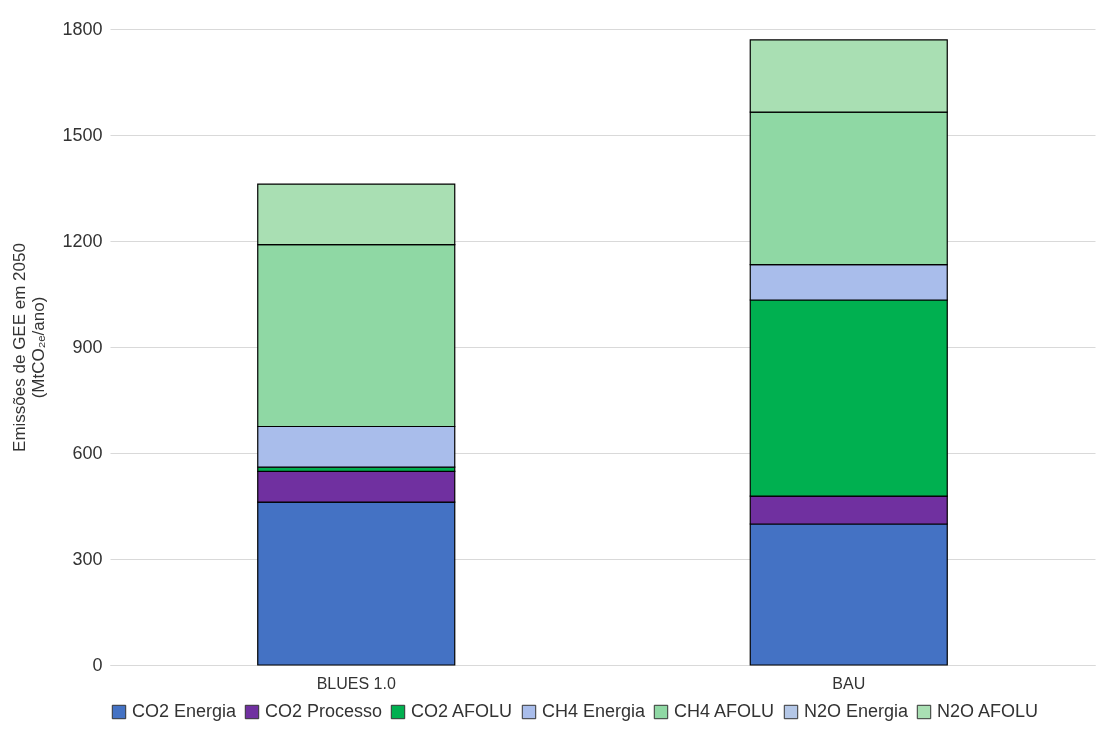 This screenshot has height=745, width=1099. What do you see at coordinates (849, 683) in the screenshot?
I see `x-tick-label: BAU` at bounding box center [849, 683].